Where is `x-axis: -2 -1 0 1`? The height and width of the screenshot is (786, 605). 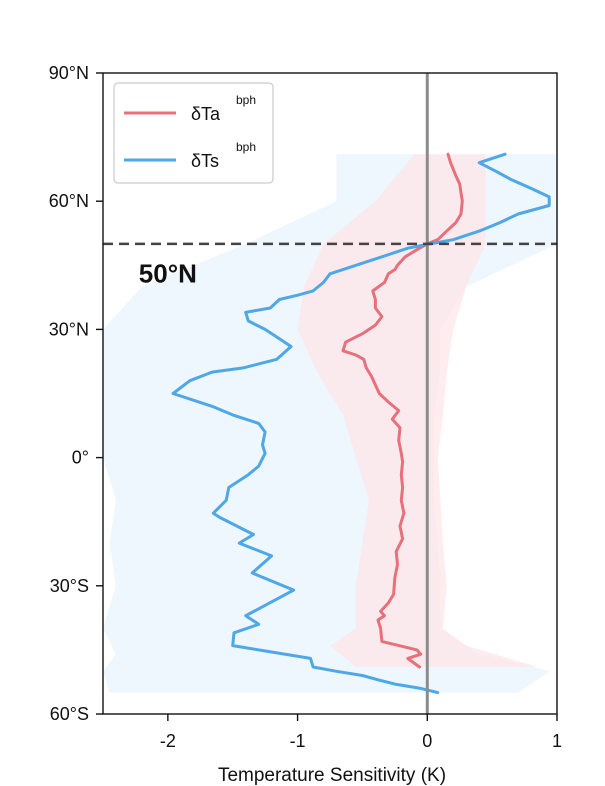
x-axis: -2 -1 0 1 is located at coordinates (361, 732).